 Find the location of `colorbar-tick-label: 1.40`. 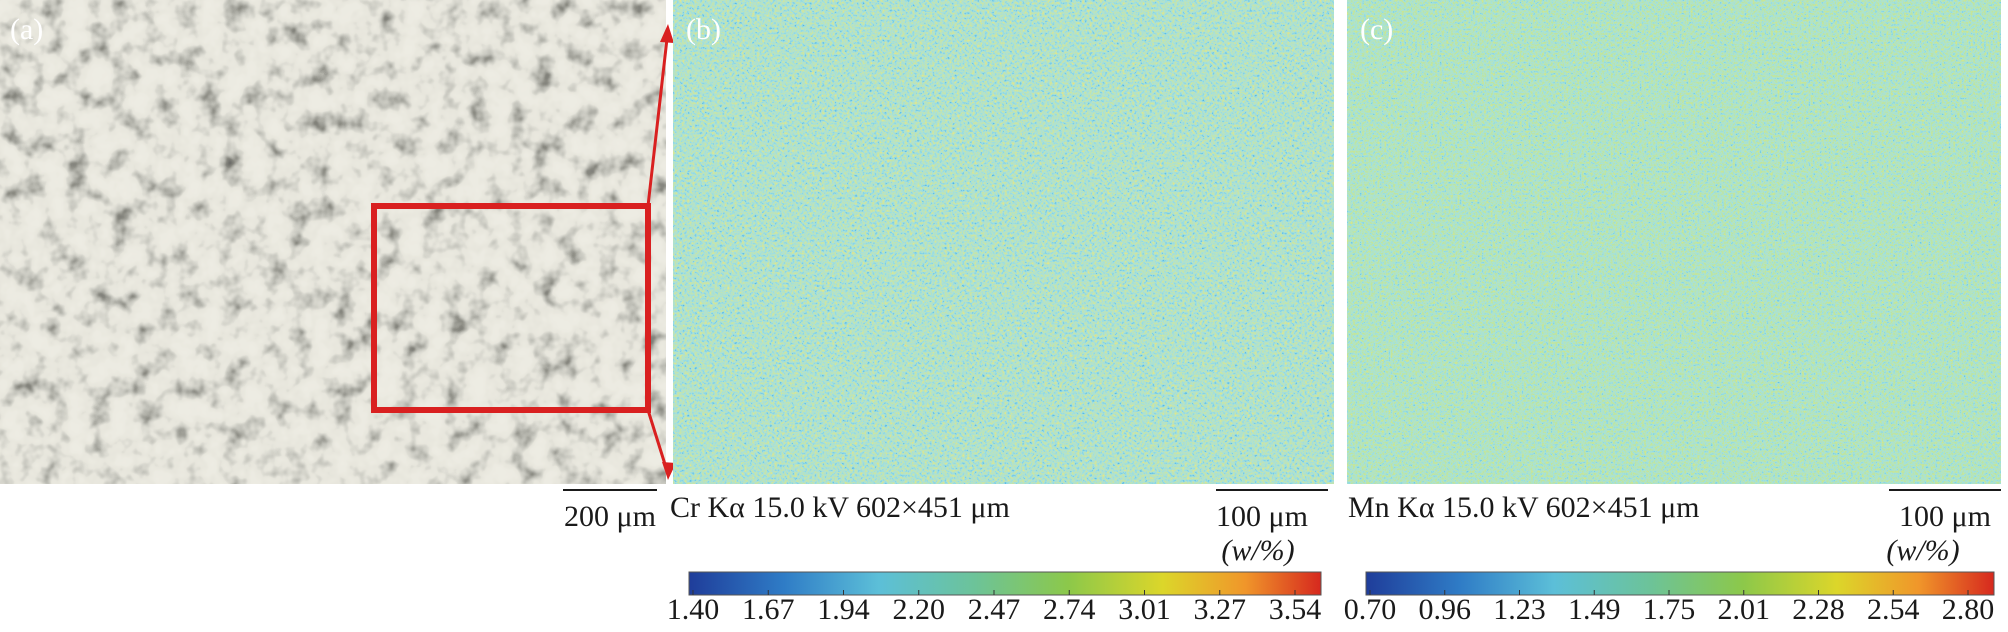

colorbar-tick-label: 1.40 is located at coordinates (693, 609).